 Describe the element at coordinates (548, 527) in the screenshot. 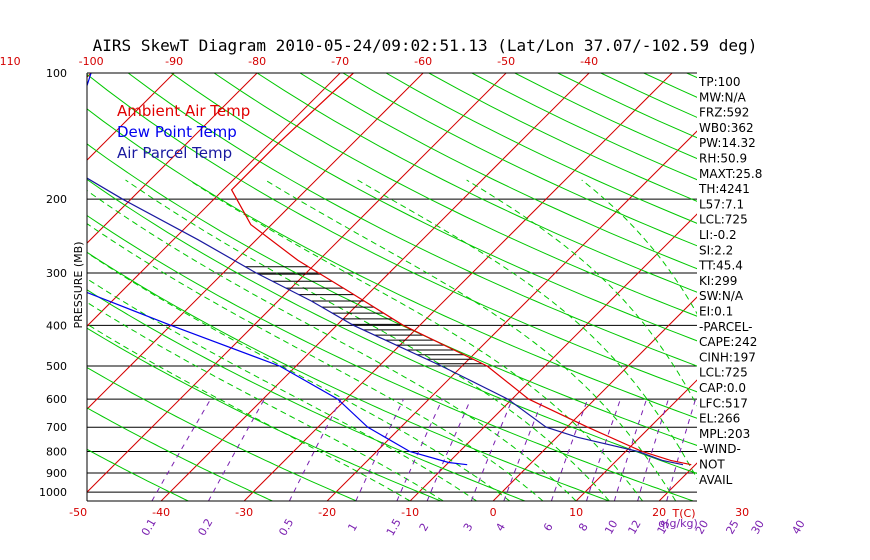

I see `mixing-ratio-label: 6` at that location.